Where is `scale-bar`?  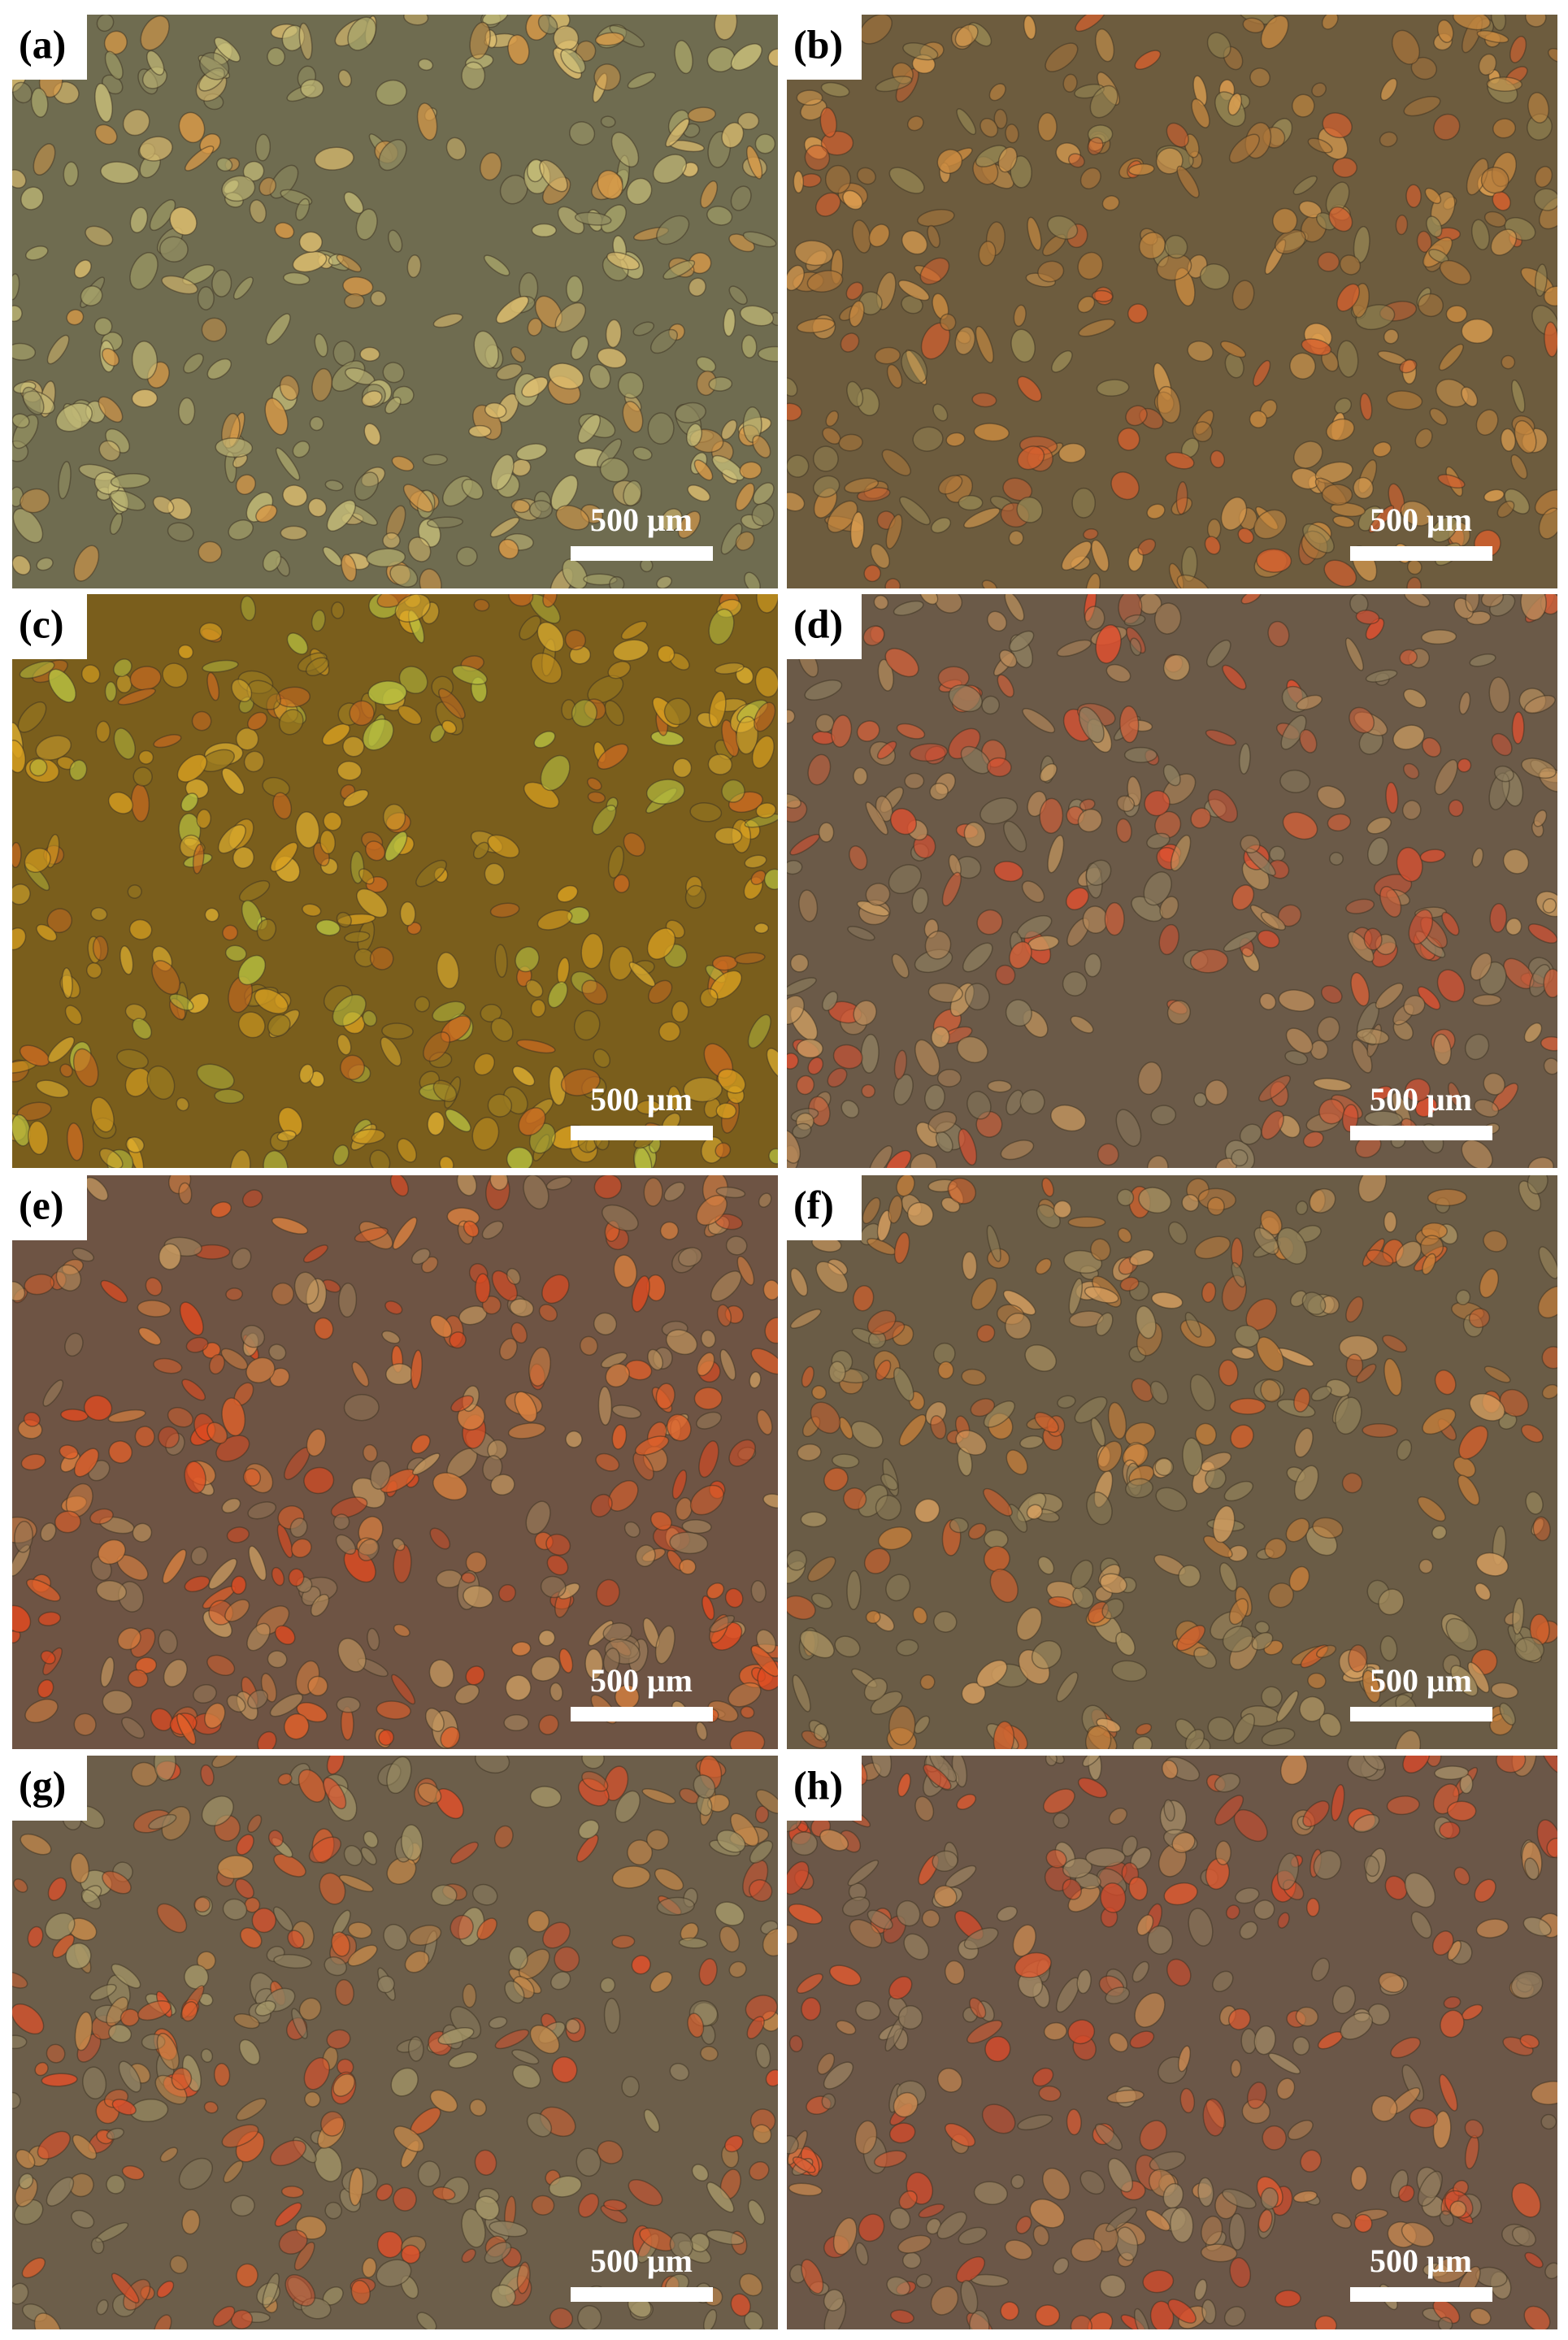
scale-bar is located at coordinates (642, 1714).